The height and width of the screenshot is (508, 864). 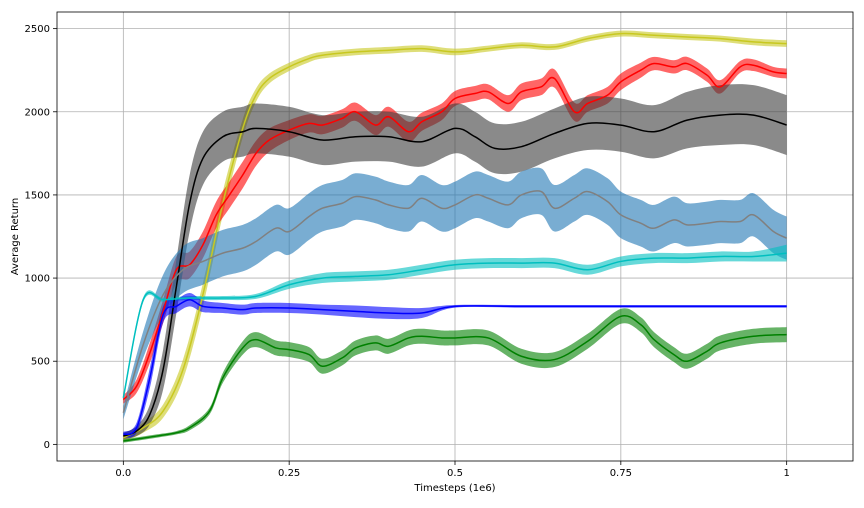 What do you see at coordinates (40, 362) in the screenshot?
I see `y-tick-label: 500` at bounding box center [40, 362].